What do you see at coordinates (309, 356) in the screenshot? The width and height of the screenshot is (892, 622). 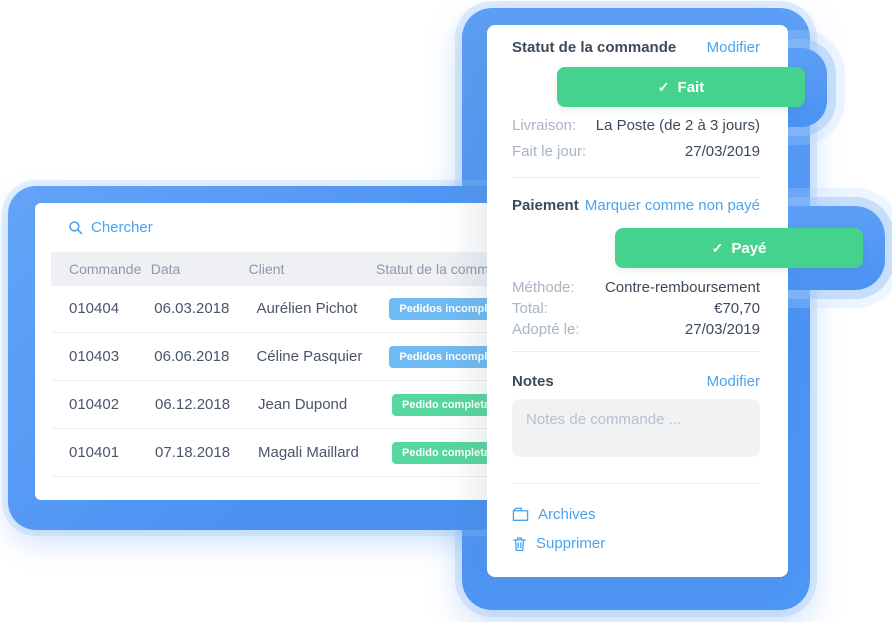 I see `cell-client: Céline Pasquier` at bounding box center [309, 356].